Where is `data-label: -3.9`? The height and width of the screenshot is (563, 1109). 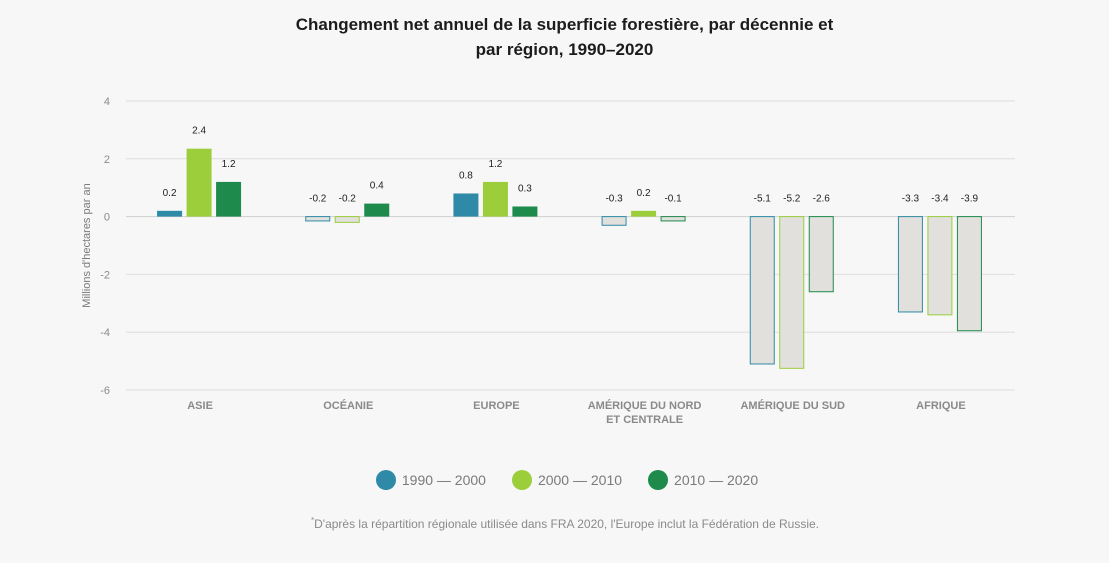
data-label: -3.9 is located at coordinates (970, 199).